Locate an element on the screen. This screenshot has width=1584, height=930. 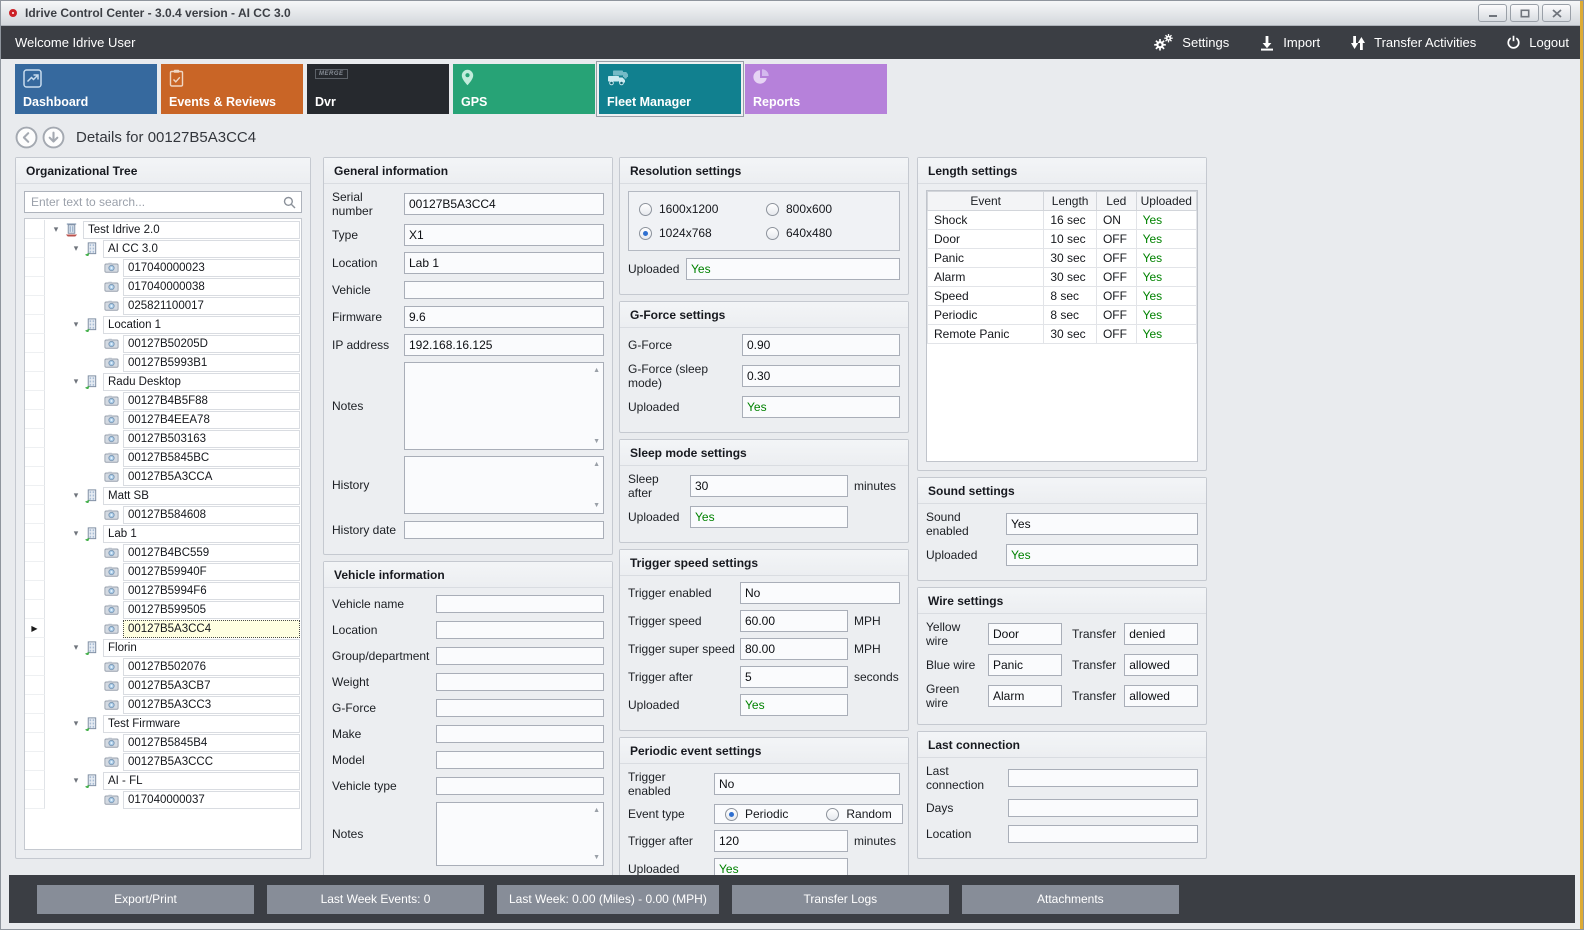
tree-row: ▾00127B59940F is located at coordinates (163, 571).